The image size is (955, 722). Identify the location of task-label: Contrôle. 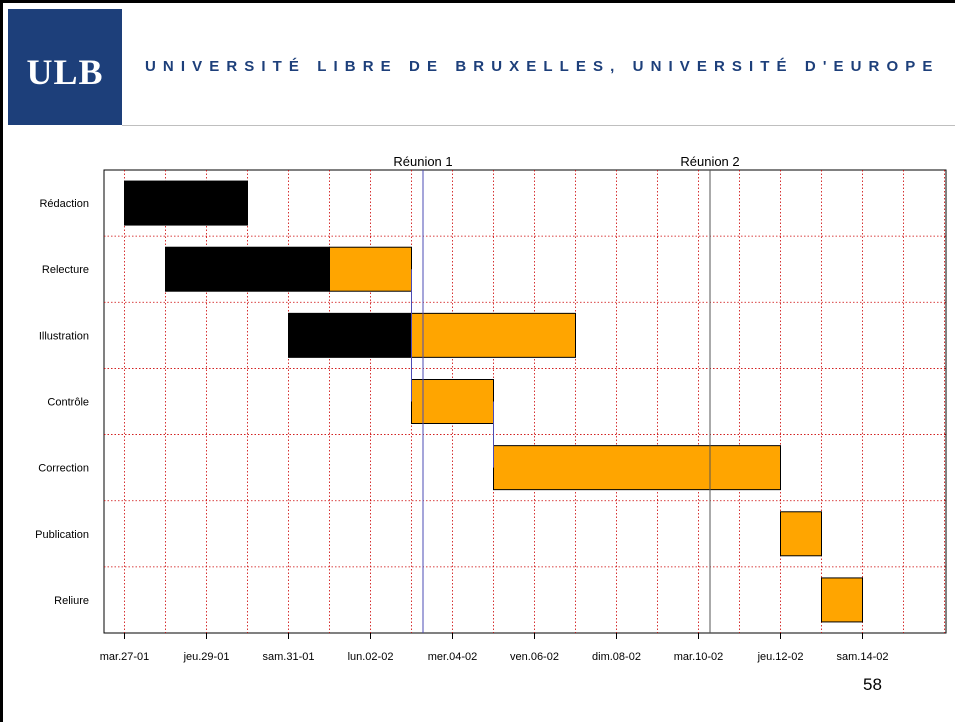
(68, 403).